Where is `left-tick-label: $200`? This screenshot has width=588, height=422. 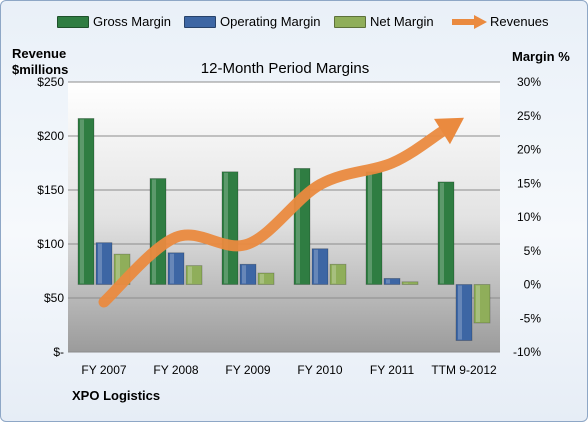
left-tick-label: $200 is located at coordinates (50, 136).